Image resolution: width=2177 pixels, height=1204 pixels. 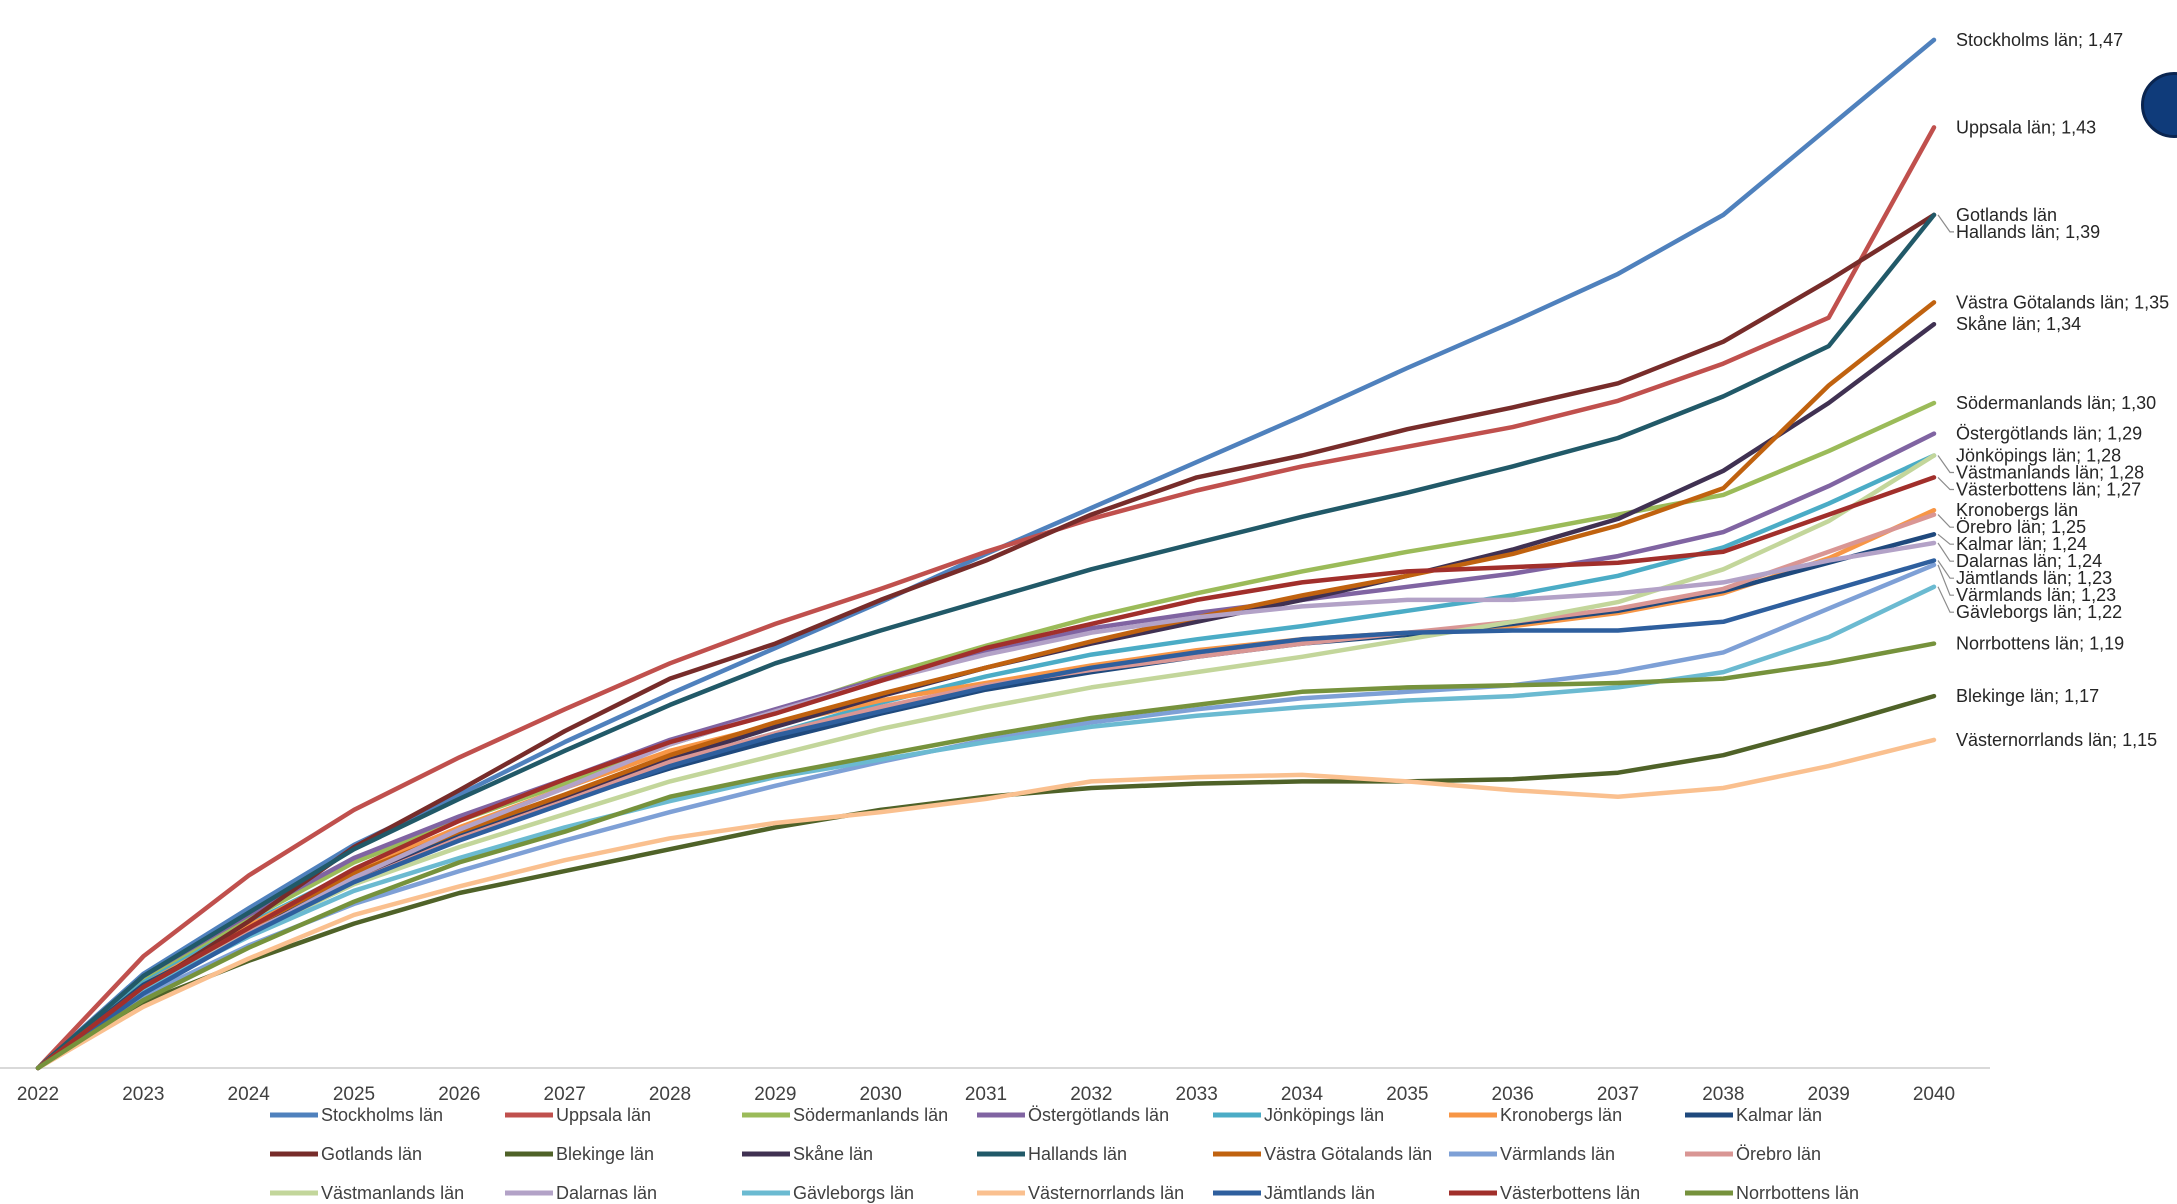 I want to click on legend-item: Blekinge län, so click(x=579, y=1154).